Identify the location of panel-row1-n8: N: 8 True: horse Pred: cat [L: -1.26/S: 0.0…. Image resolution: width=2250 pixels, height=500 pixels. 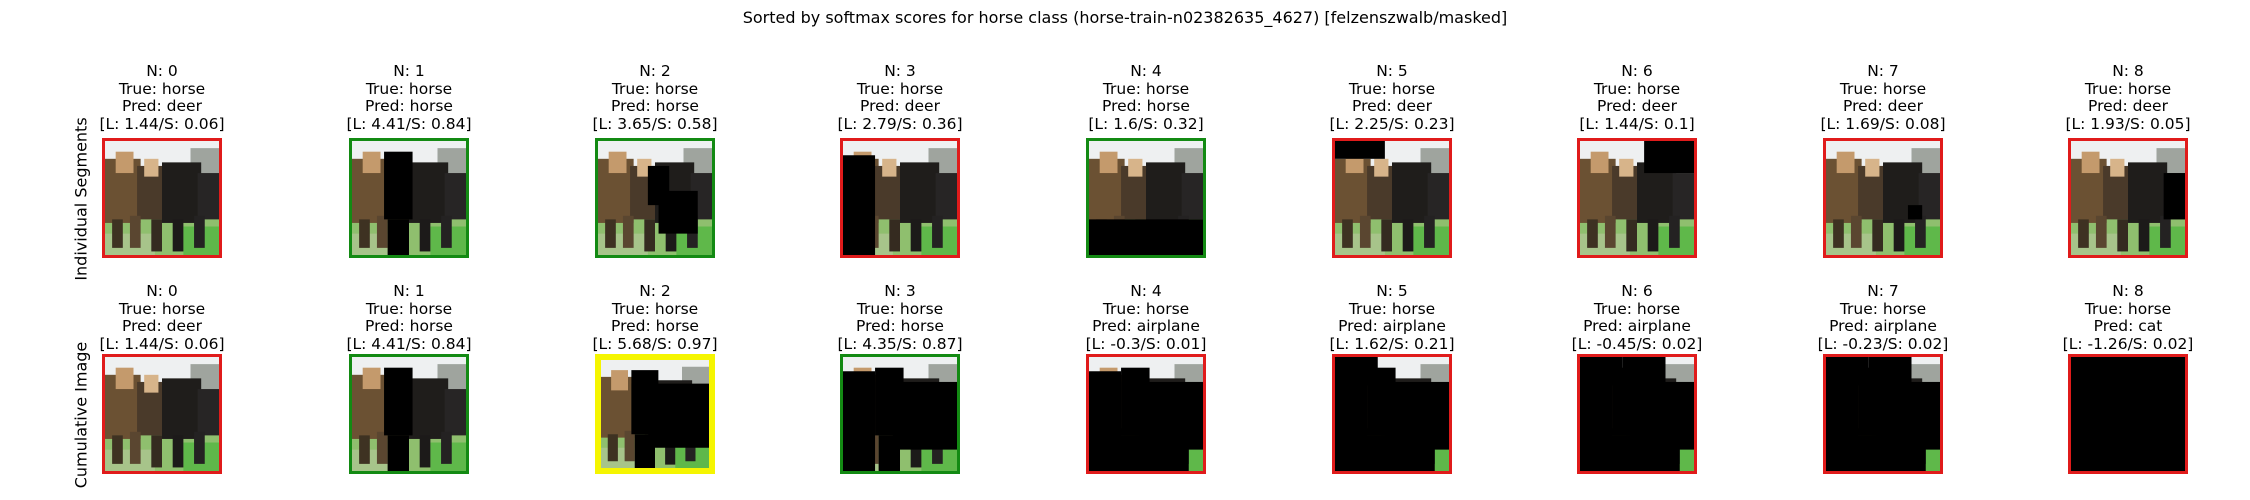
(2128, 378).